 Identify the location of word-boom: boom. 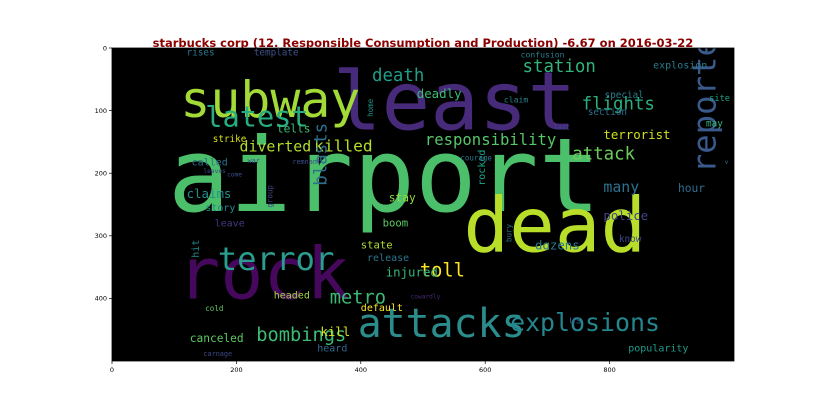
(396, 223).